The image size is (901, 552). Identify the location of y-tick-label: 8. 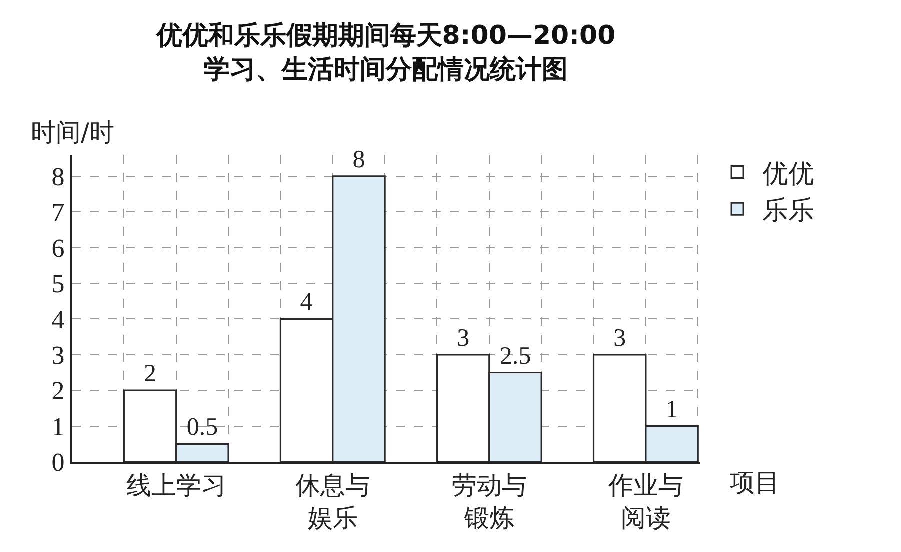
(58, 177).